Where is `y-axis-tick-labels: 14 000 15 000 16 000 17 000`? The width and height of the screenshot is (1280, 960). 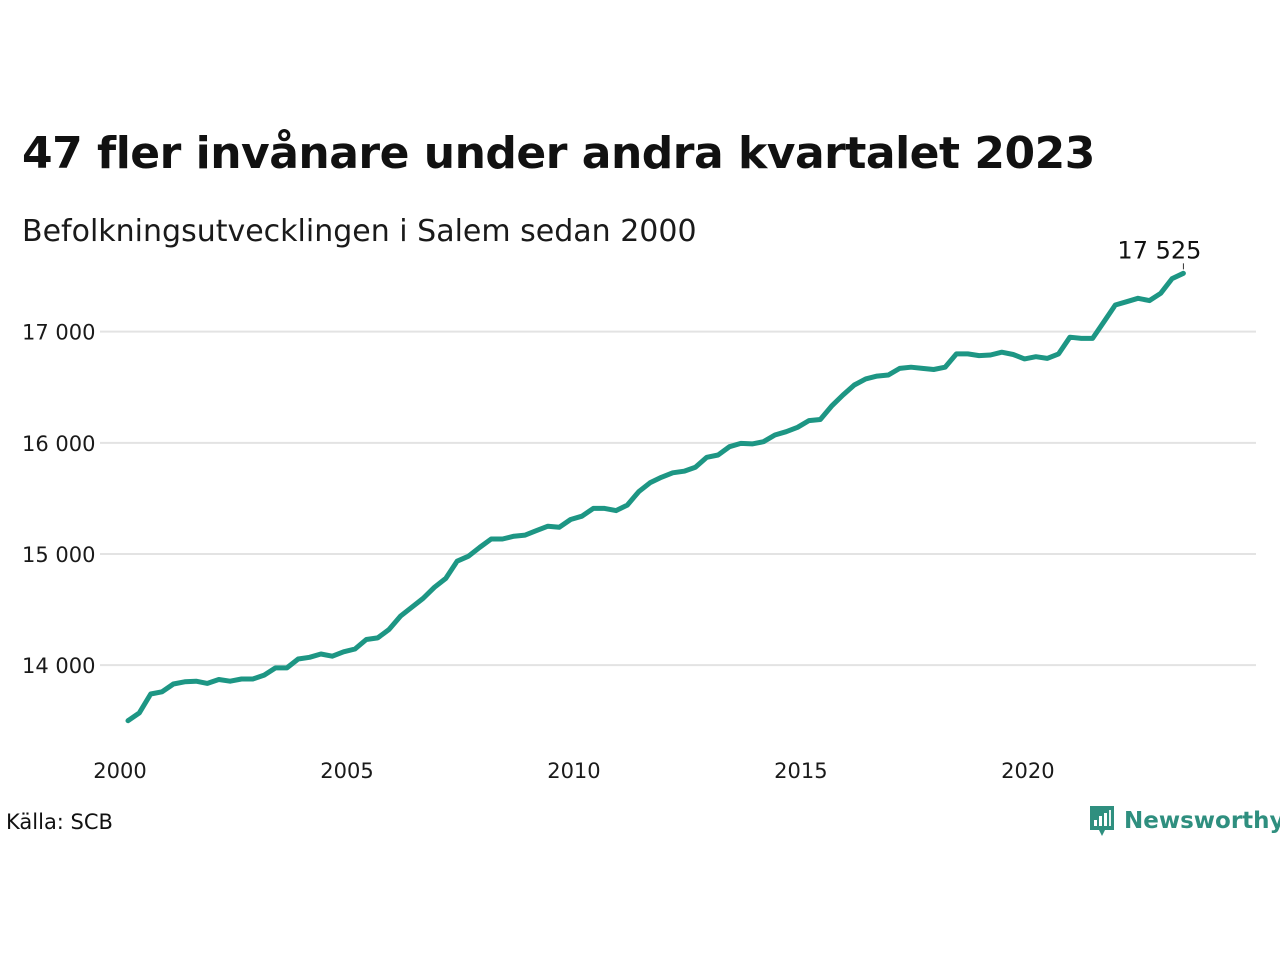 y-axis-tick-labels: 14 000 15 000 16 000 17 000 is located at coordinates (58, 499).